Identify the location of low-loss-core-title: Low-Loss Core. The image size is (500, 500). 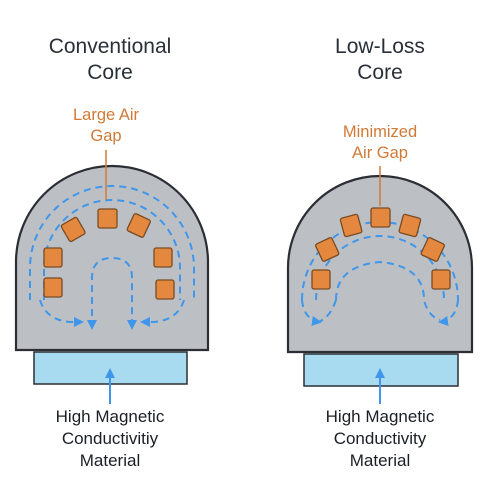
(380, 60).